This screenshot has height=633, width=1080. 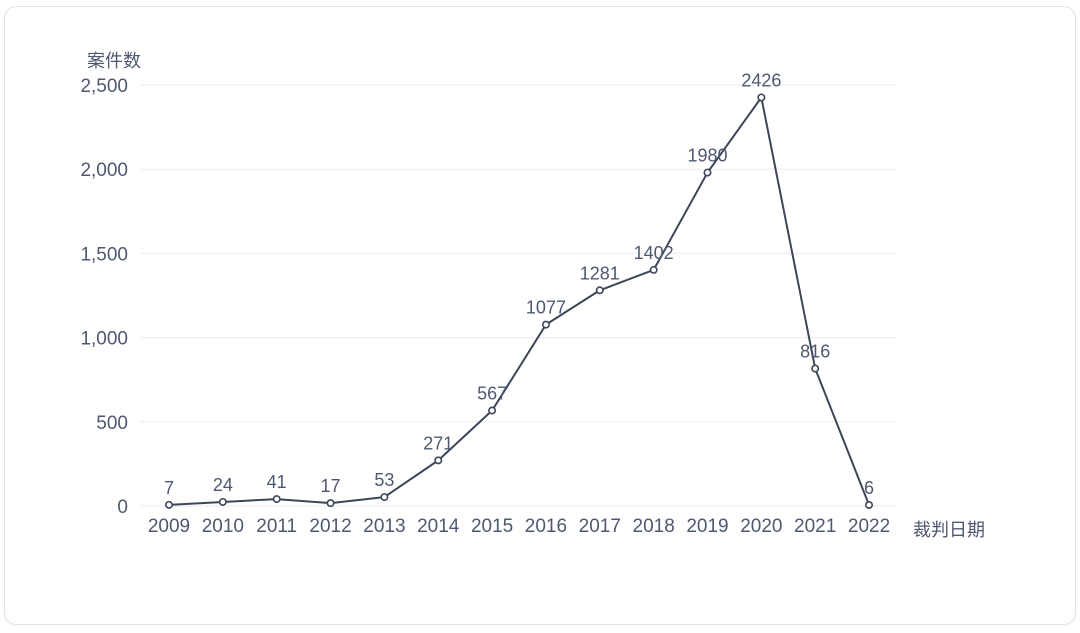 What do you see at coordinates (384, 480) in the screenshot?
I see `data-point-label: 53` at bounding box center [384, 480].